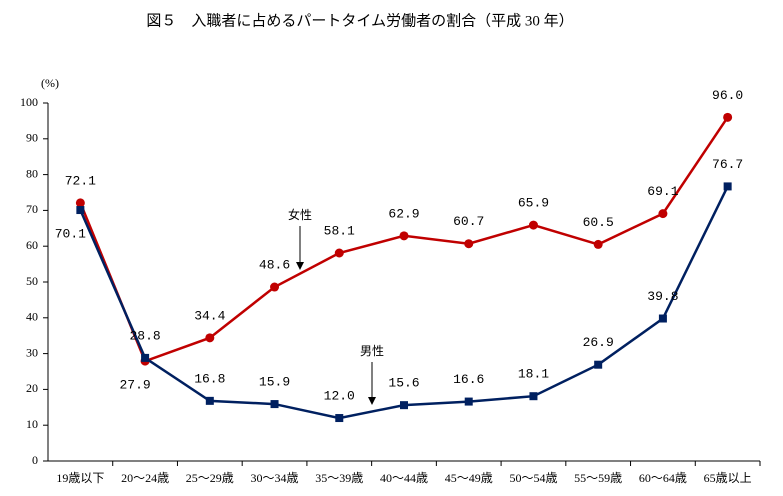 The width and height of the screenshot is (783, 496). What do you see at coordinates (300, 214) in the screenshot?
I see `annotation: 女性` at bounding box center [300, 214].